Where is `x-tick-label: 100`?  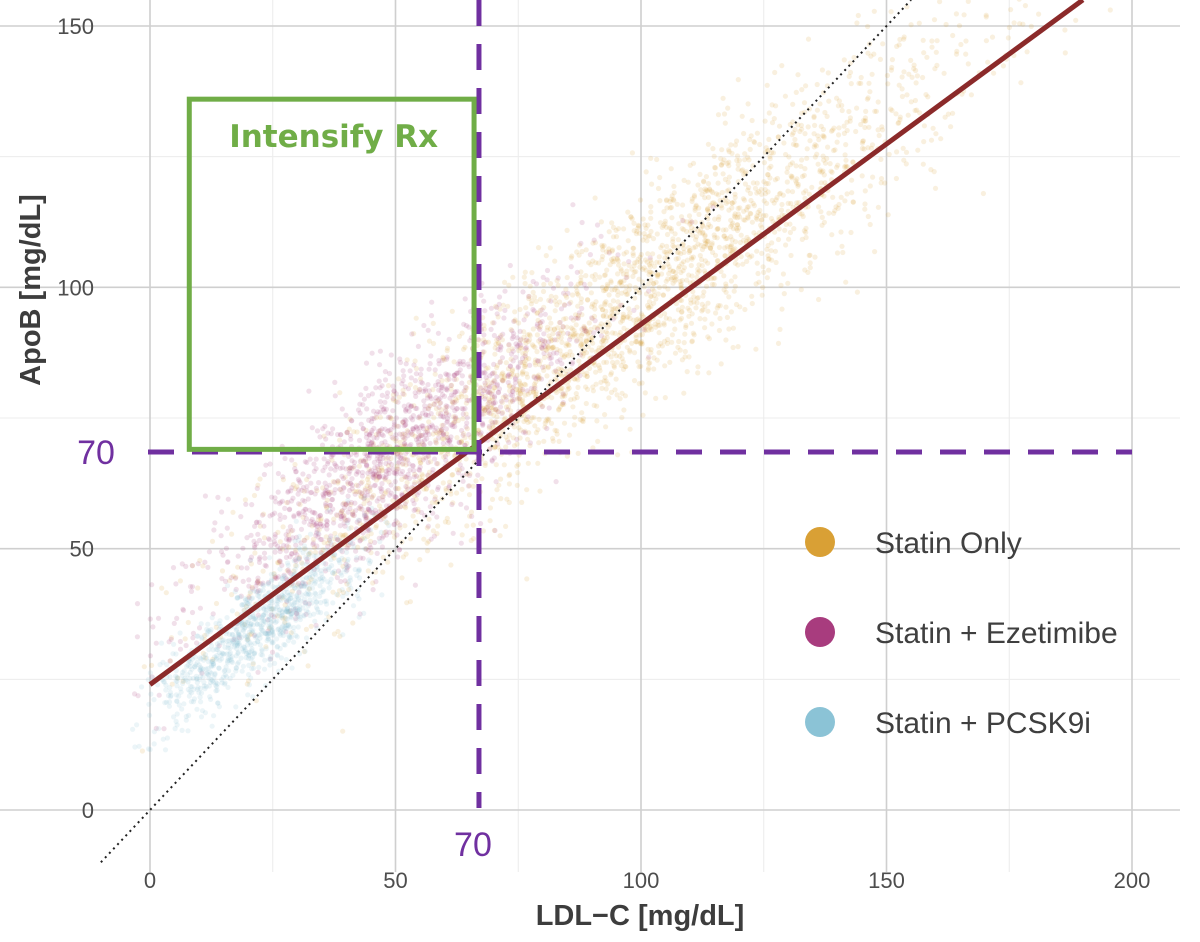 x-tick-label: 100 is located at coordinates (641, 880).